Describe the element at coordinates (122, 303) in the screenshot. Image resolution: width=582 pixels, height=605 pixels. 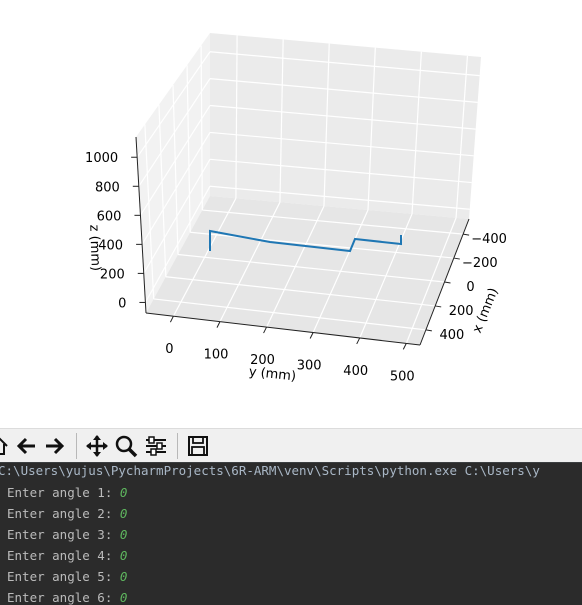
I see `z-tick-label: 0` at that location.